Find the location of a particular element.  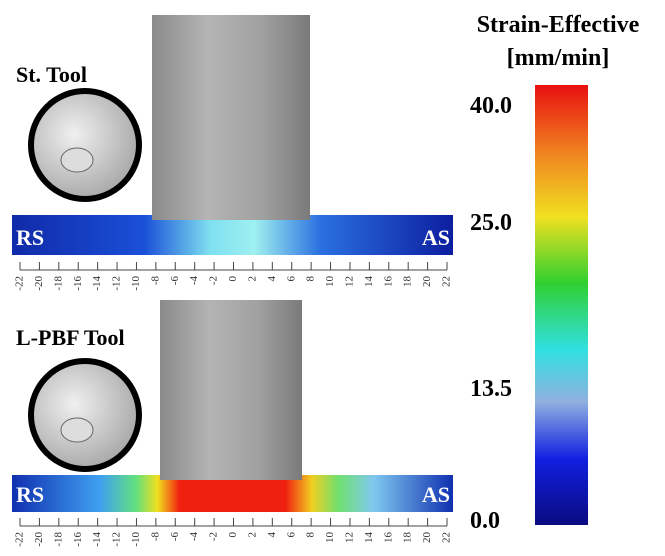

panel-label: St. Tool is located at coordinates (51, 74).